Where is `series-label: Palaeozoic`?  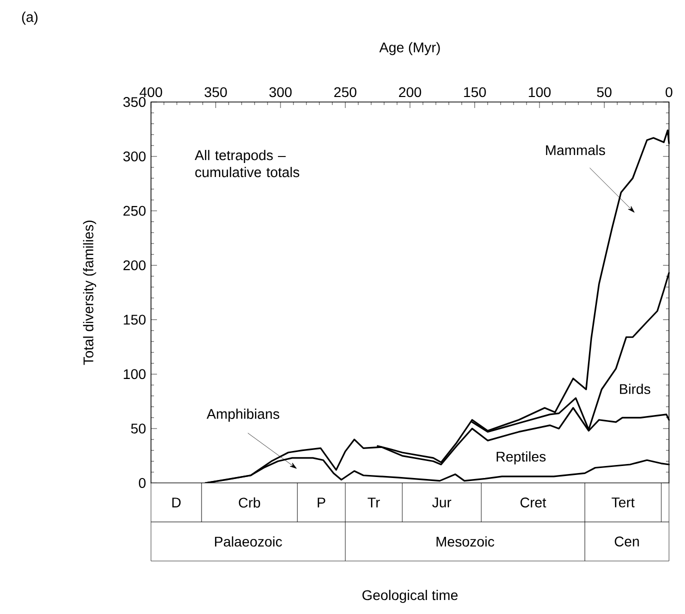 series-label: Palaeozoic is located at coordinates (248, 541).